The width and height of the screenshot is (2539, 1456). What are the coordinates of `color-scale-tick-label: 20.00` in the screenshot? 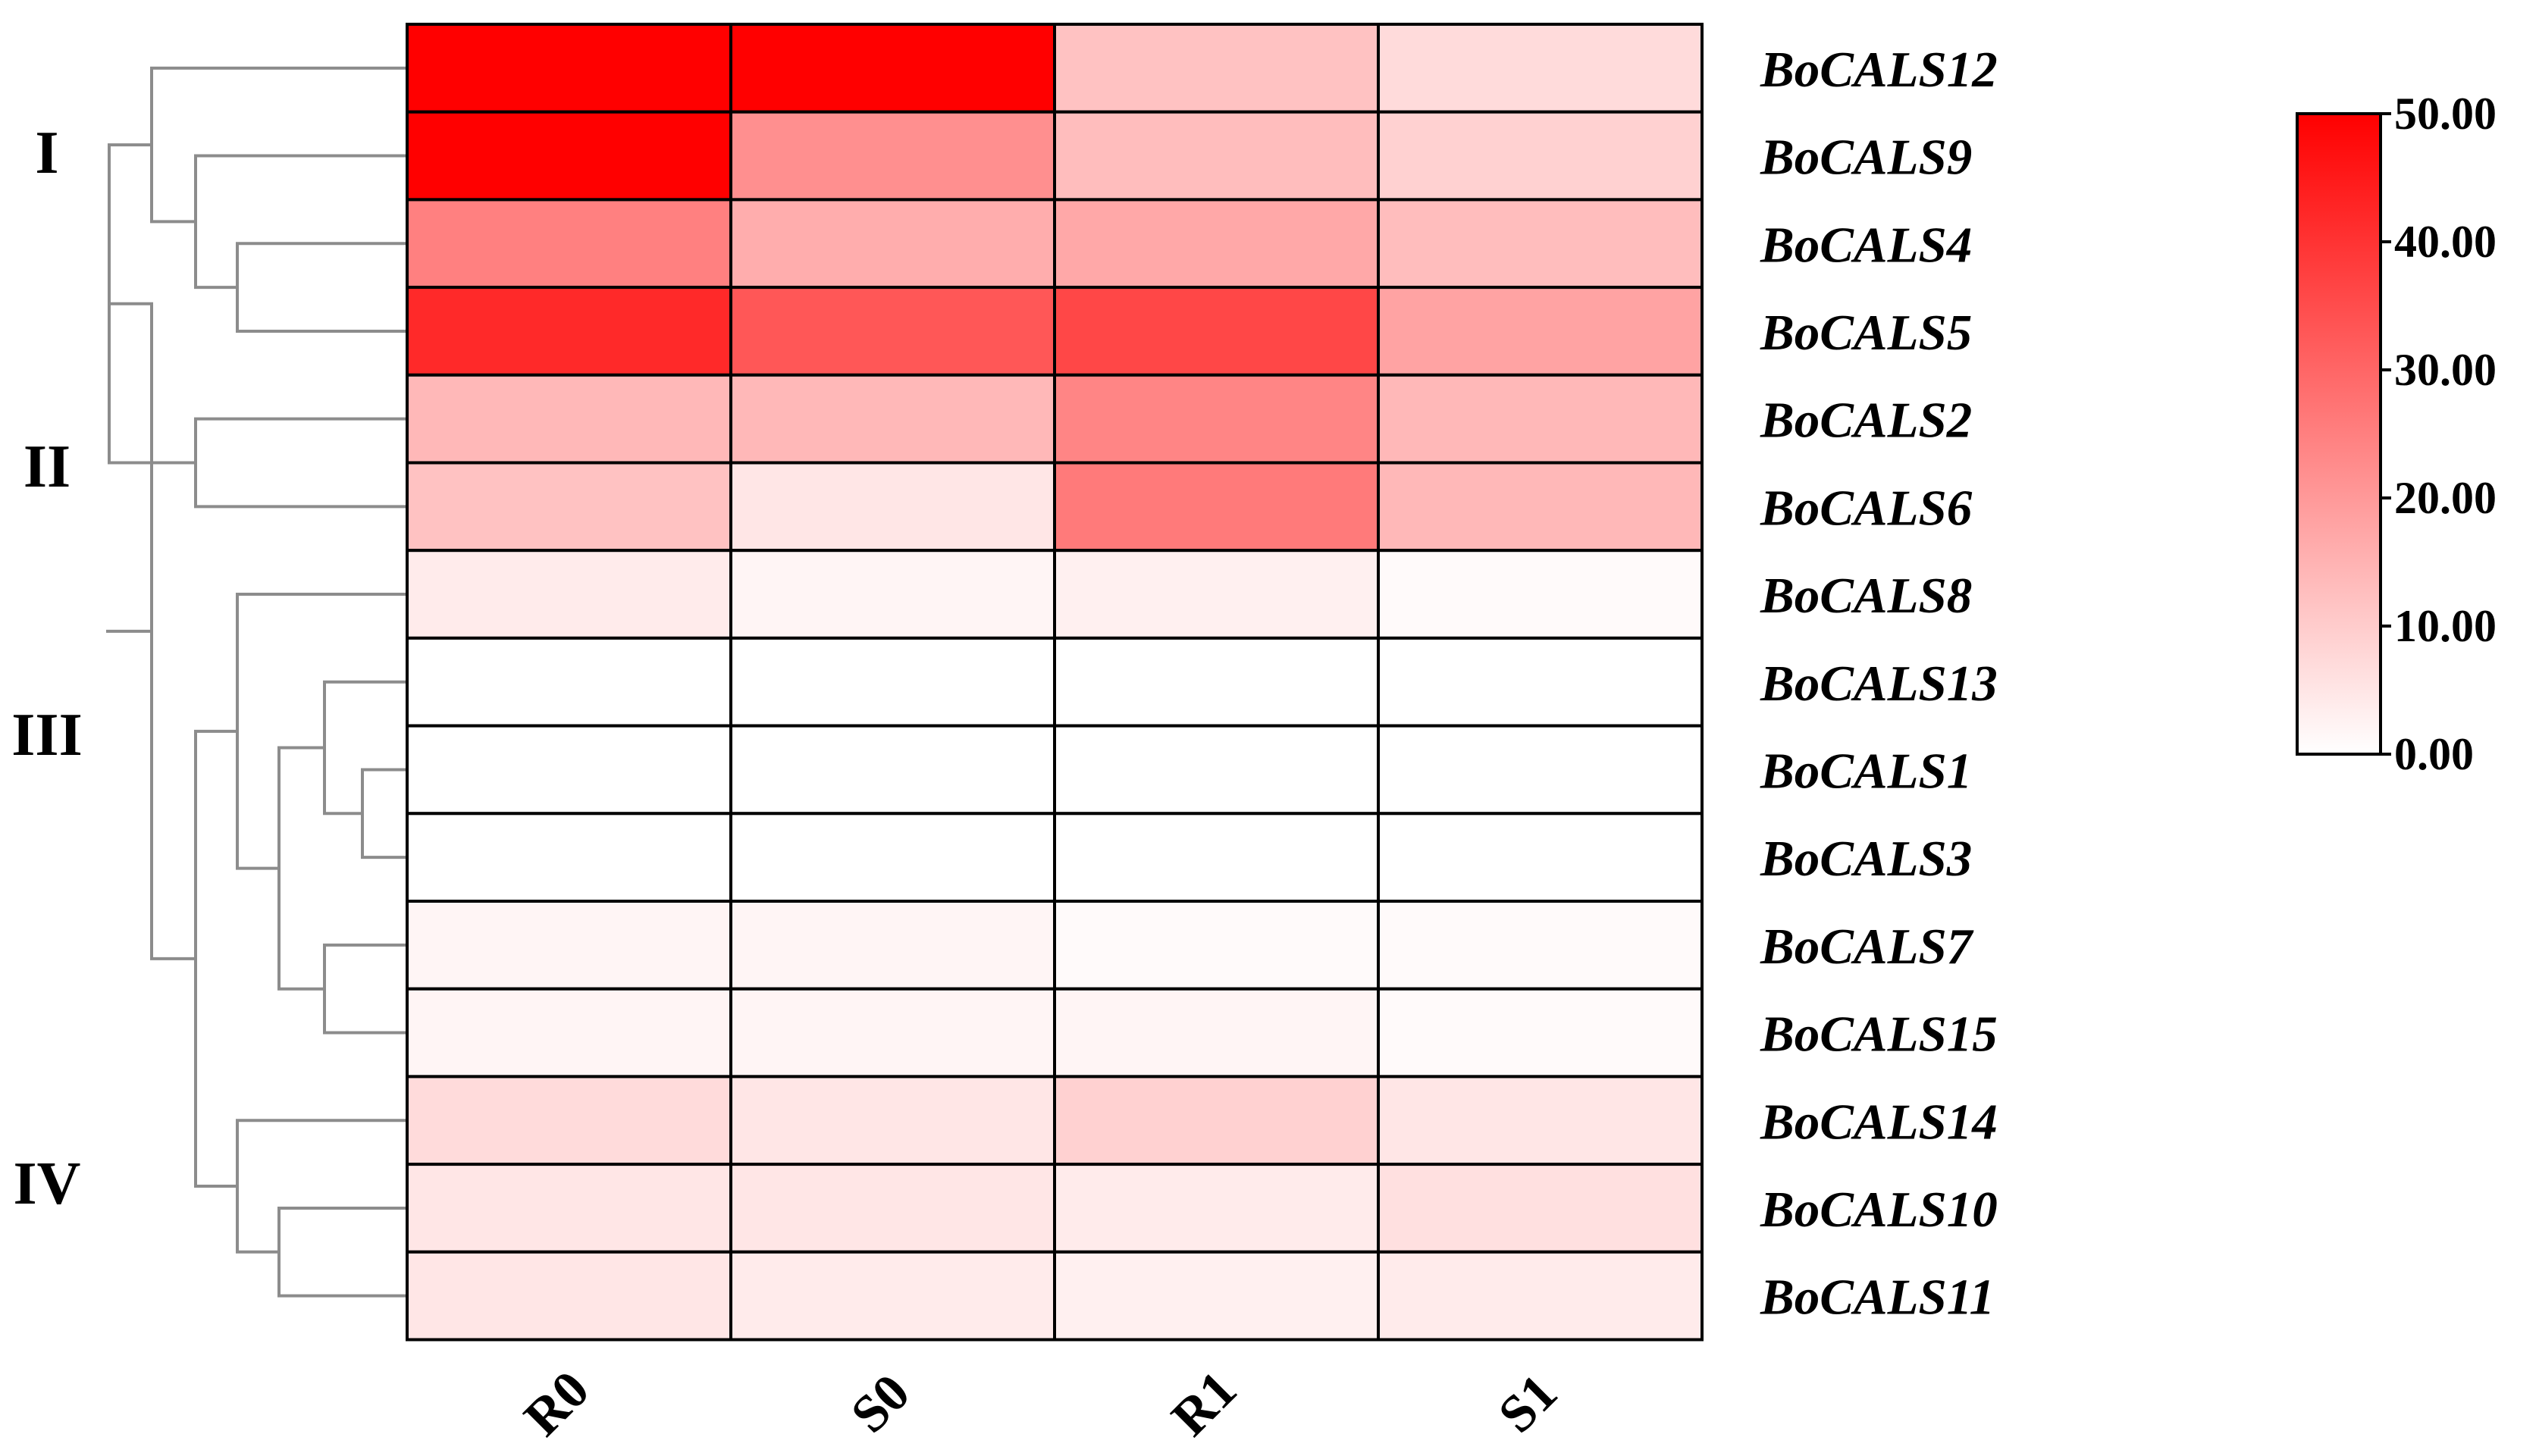 It's located at (2445, 498).